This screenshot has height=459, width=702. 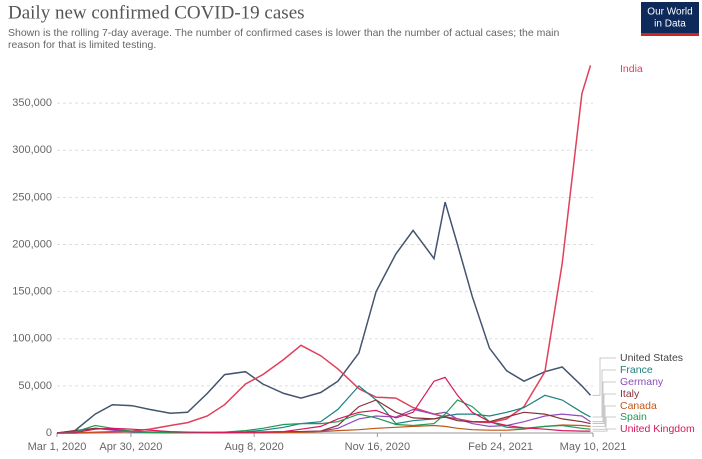 I want to click on logo-box, so click(x=670, y=19).